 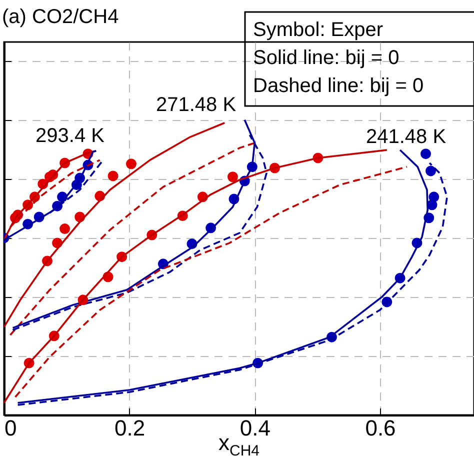 What do you see at coordinates (406, 137) in the screenshot?
I see `annotation: 241.48 K` at bounding box center [406, 137].